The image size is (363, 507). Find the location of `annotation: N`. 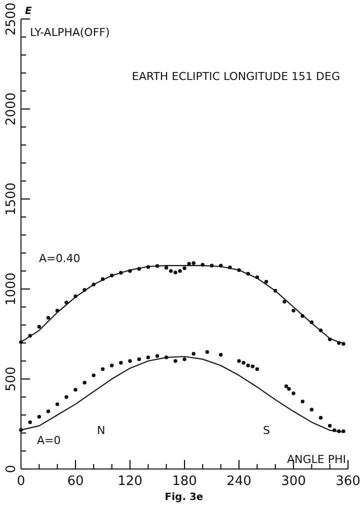

annotation: N is located at coordinates (101, 430).